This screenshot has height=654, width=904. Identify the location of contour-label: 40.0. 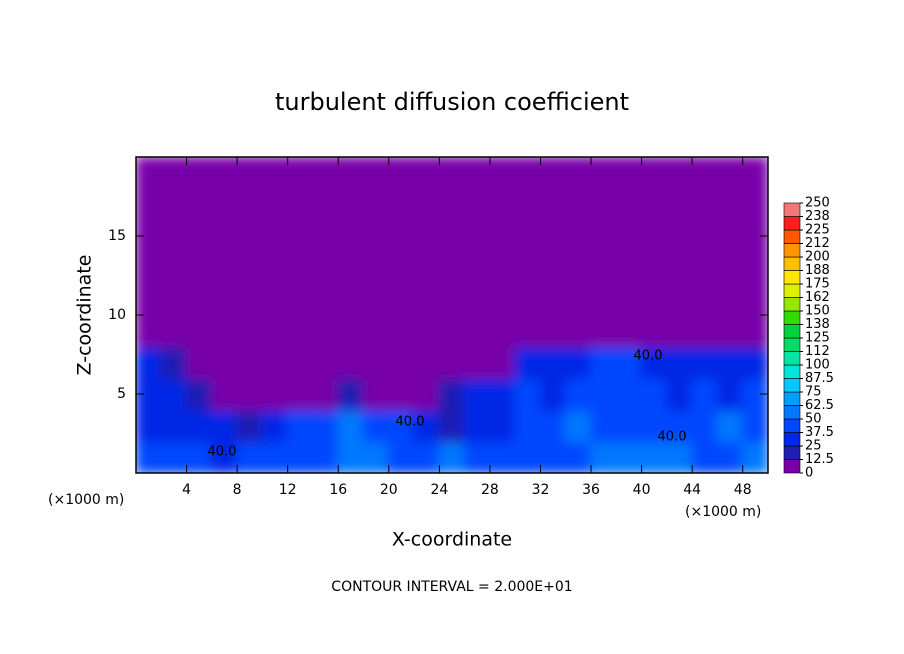
(222, 452).